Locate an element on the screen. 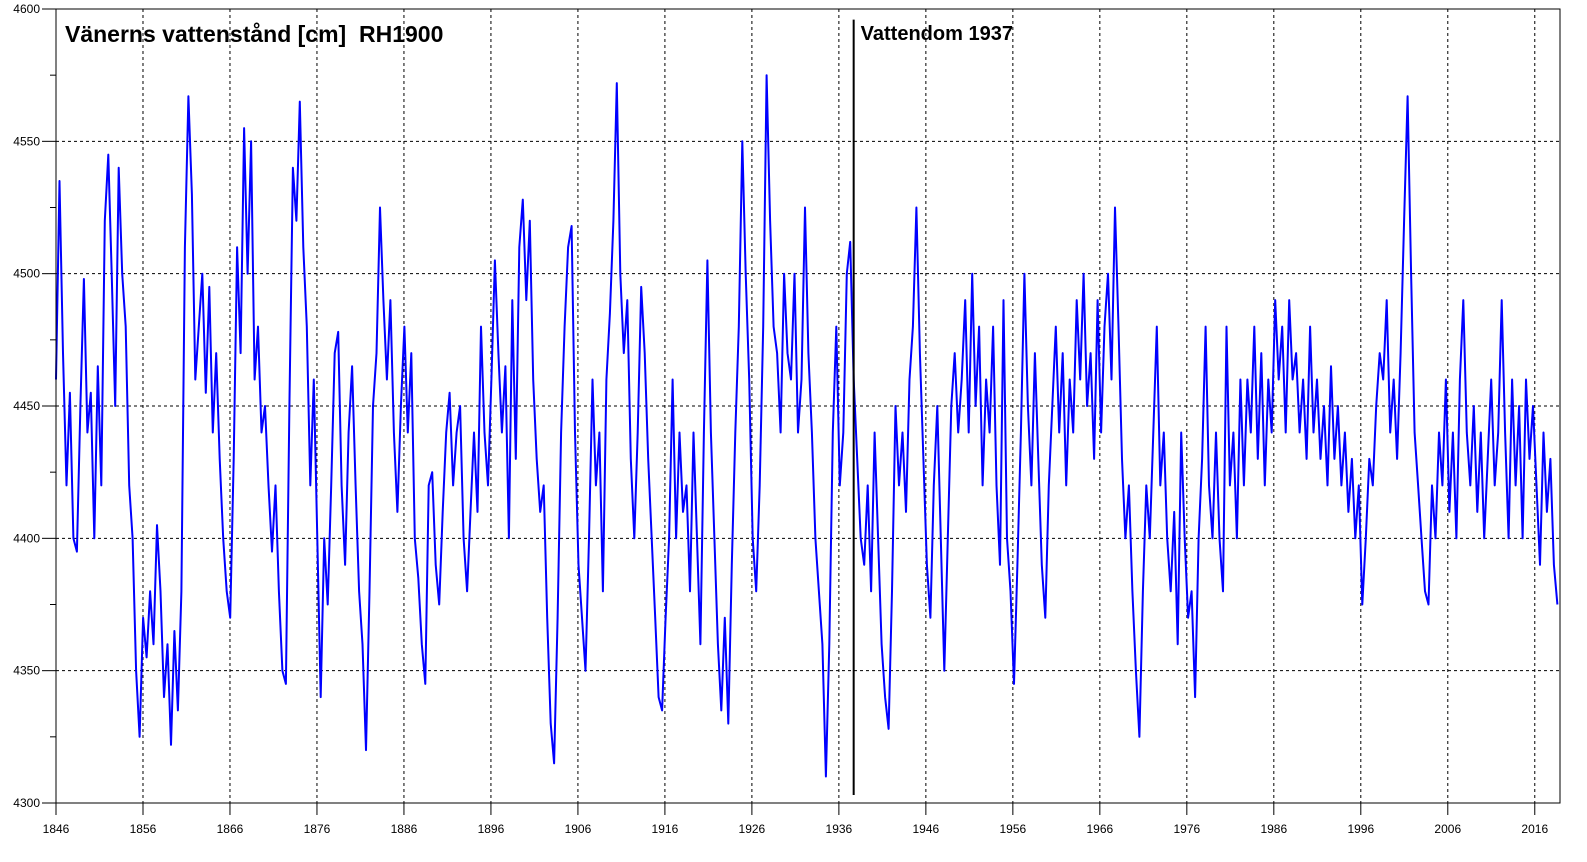 This screenshot has width=1587, height=862. x-tick-label: 1856 is located at coordinates (143, 829).